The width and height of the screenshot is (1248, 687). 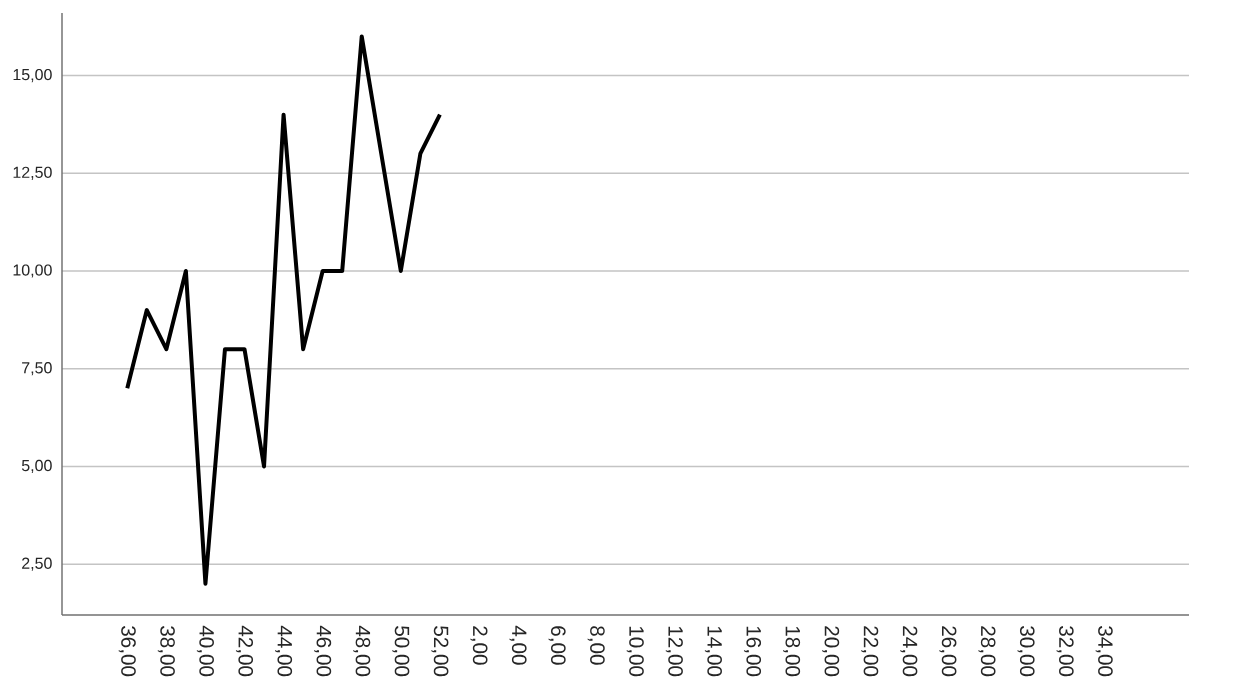 What do you see at coordinates (205, 651) in the screenshot?
I see `x-tick-label: 40,00` at bounding box center [205, 651].